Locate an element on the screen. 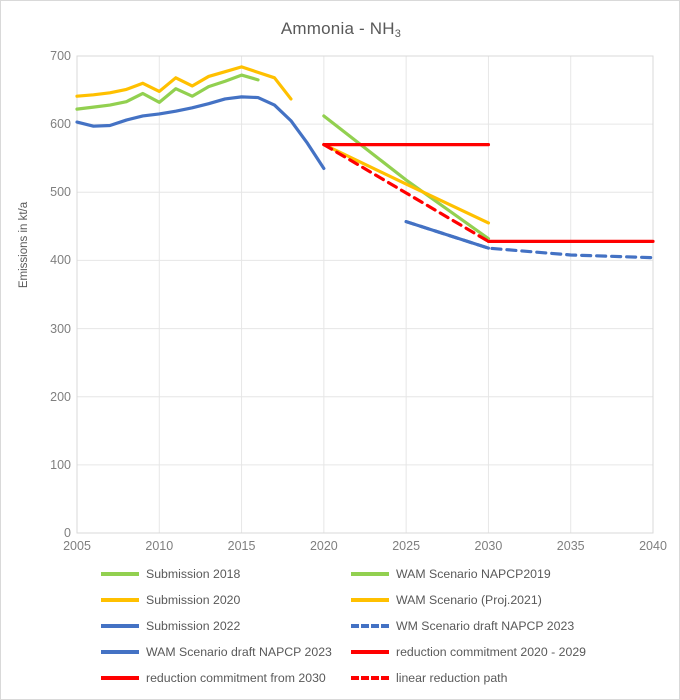  x-axis-tick-2020: 2020 is located at coordinates (323, 546).